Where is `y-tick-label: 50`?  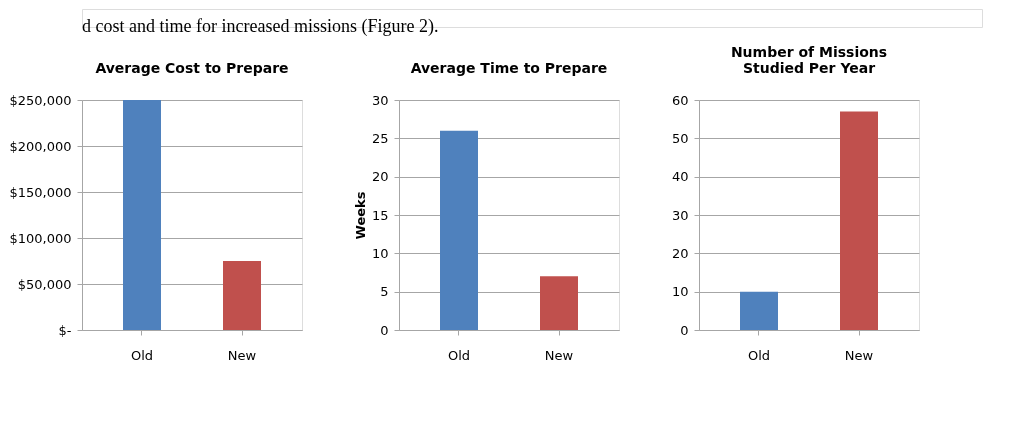
y-tick-label: 50 is located at coordinates (680, 138).